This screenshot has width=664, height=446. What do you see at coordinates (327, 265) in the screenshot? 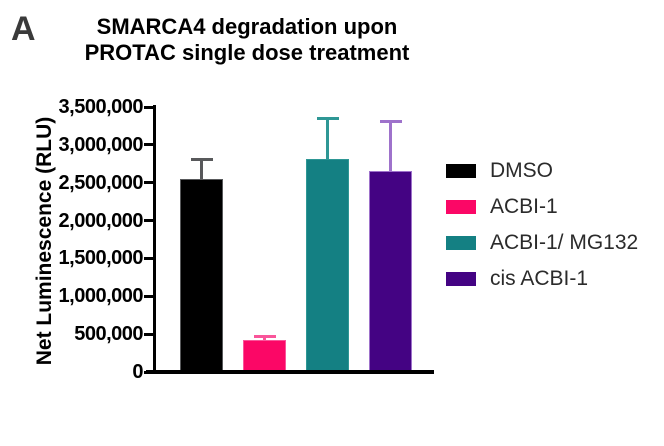
I see `bar-acbi-1-mg132` at bounding box center [327, 265].